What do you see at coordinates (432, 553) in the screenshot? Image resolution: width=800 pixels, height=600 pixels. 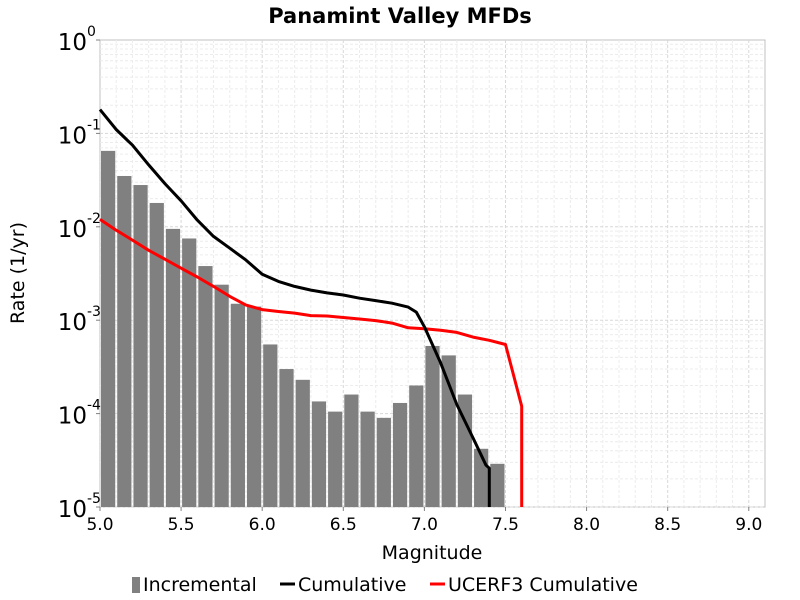 I see `x-axis-label: Magnitude` at bounding box center [432, 553].